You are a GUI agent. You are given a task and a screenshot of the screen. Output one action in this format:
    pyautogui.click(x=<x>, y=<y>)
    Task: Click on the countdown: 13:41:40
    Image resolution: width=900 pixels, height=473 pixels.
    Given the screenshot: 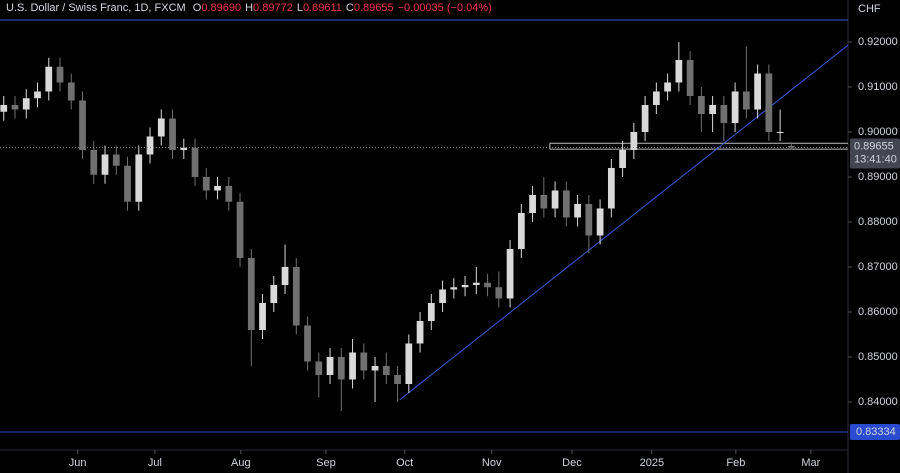 What is the action you would take?
    pyautogui.click(x=875, y=159)
    